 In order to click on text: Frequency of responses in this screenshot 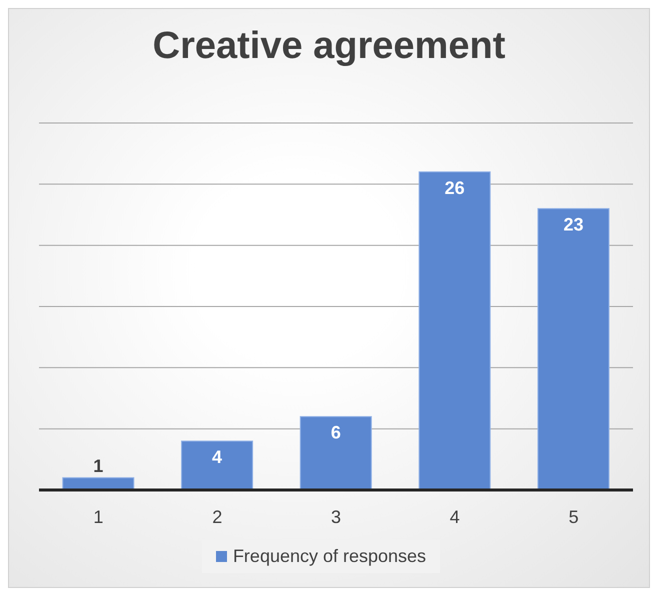, I will do `click(329, 556)`.